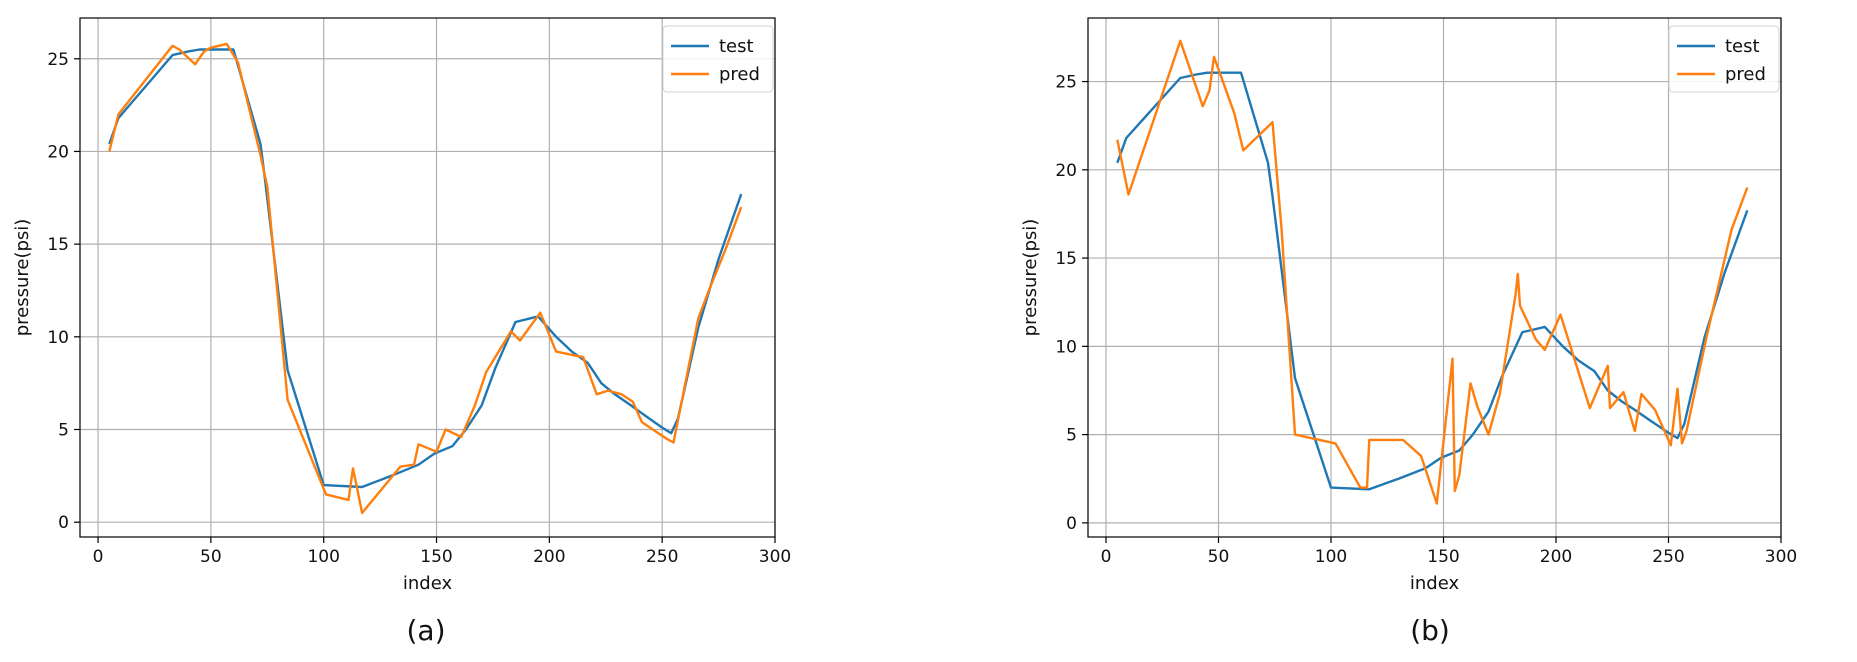 This screenshot has width=1857, height=662. Describe the element at coordinates (425, 630) in the screenshot. I see `panel-caption: (a)` at that location.